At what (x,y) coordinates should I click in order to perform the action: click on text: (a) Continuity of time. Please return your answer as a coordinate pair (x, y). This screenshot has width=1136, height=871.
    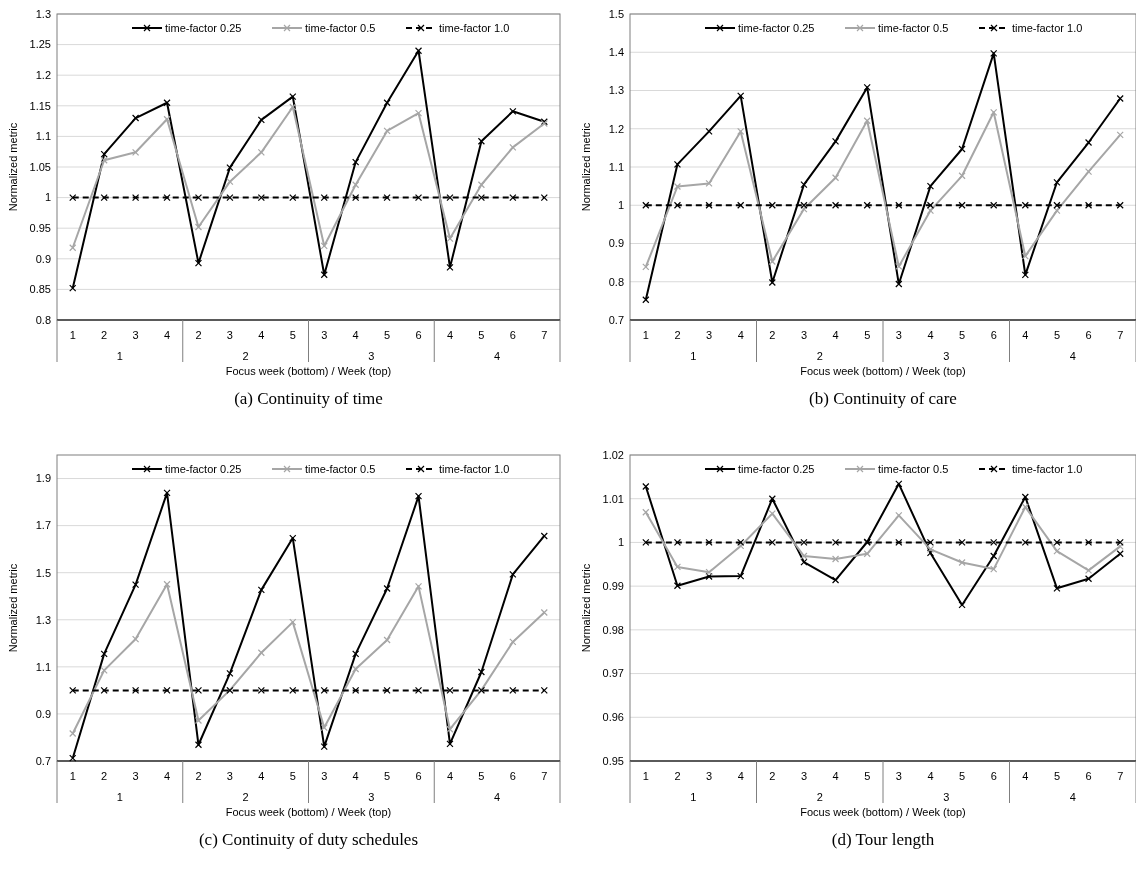
    Looking at the image, I should click on (308, 398).